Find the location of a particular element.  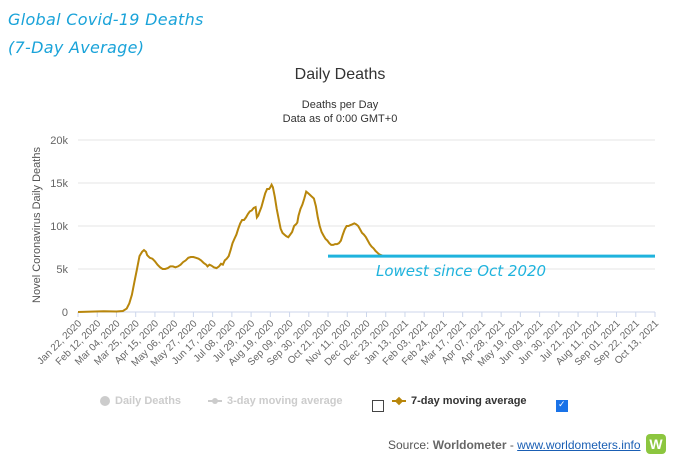

y-tick-label: 20k is located at coordinates (59, 141).